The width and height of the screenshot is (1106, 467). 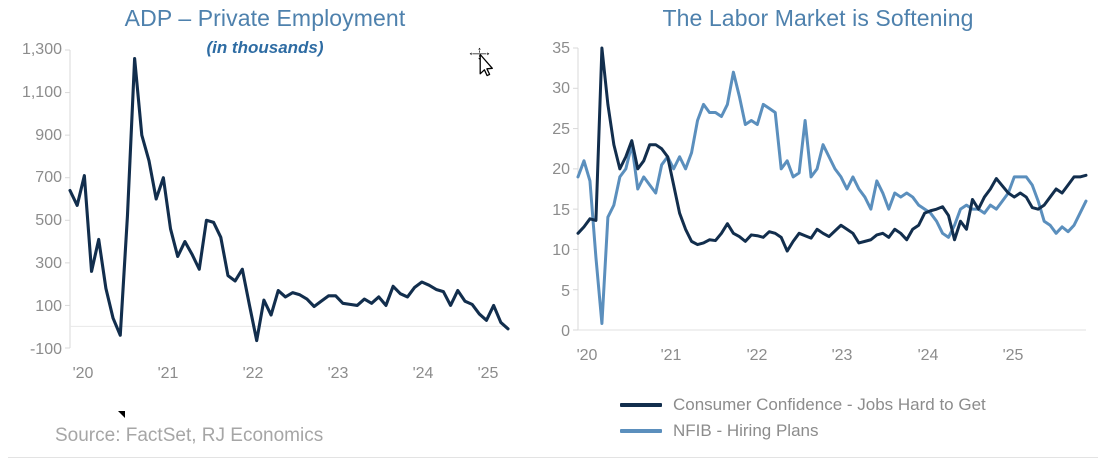 What do you see at coordinates (561, 169) in the screenshot?
I see `right-y-tick-20: 20` at bounding box center [561, 169].